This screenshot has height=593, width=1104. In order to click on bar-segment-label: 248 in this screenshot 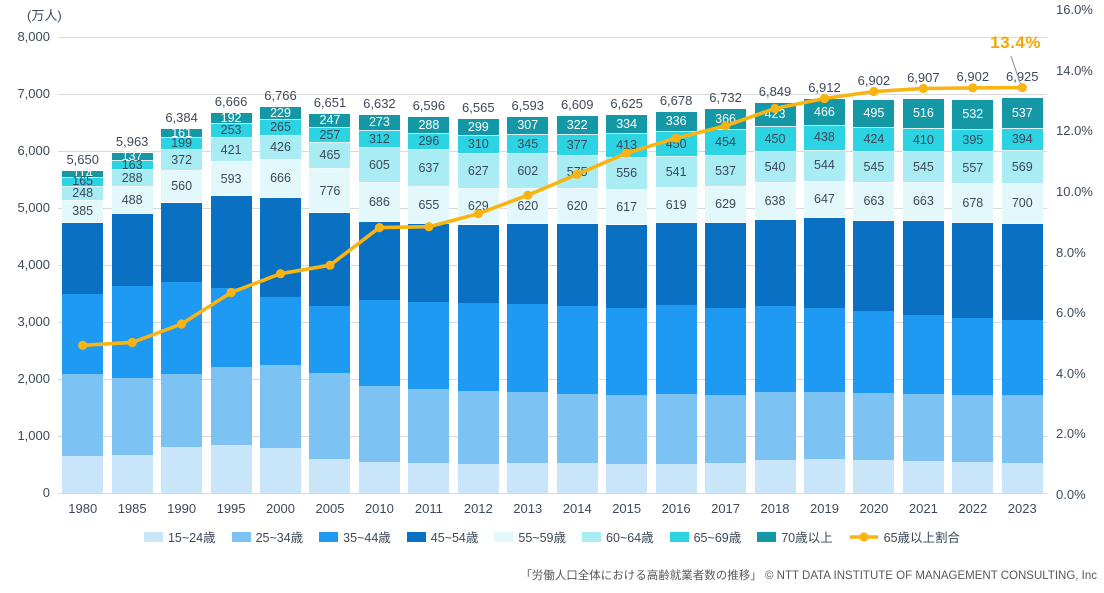, I will do `click(83, 193)`.